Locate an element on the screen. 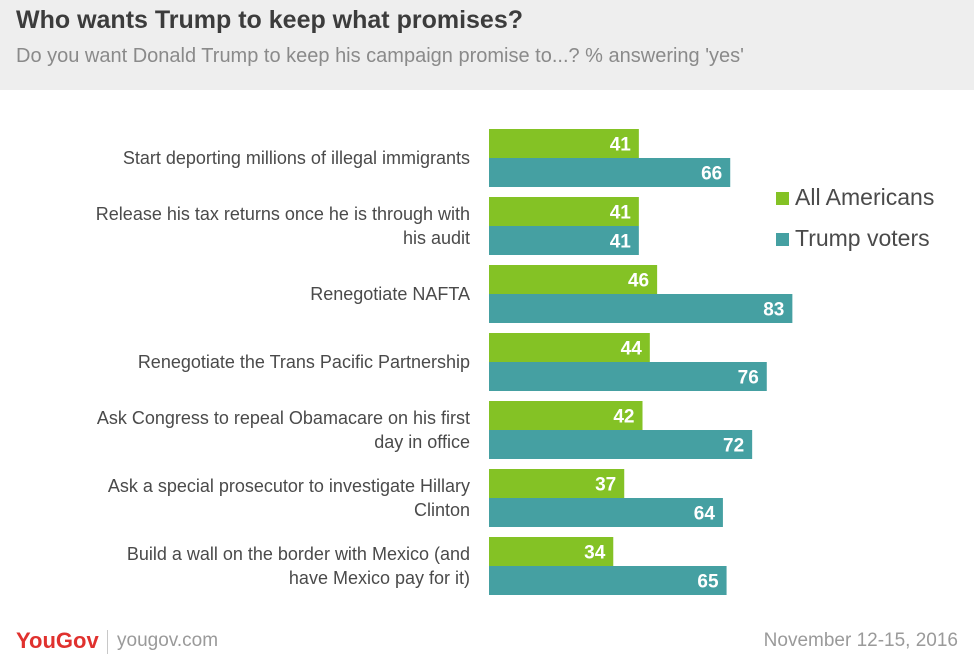 The height and width of the screenshot is (668, 974). value-label-trump-voters: 65 is located at coordinates (708, 582).